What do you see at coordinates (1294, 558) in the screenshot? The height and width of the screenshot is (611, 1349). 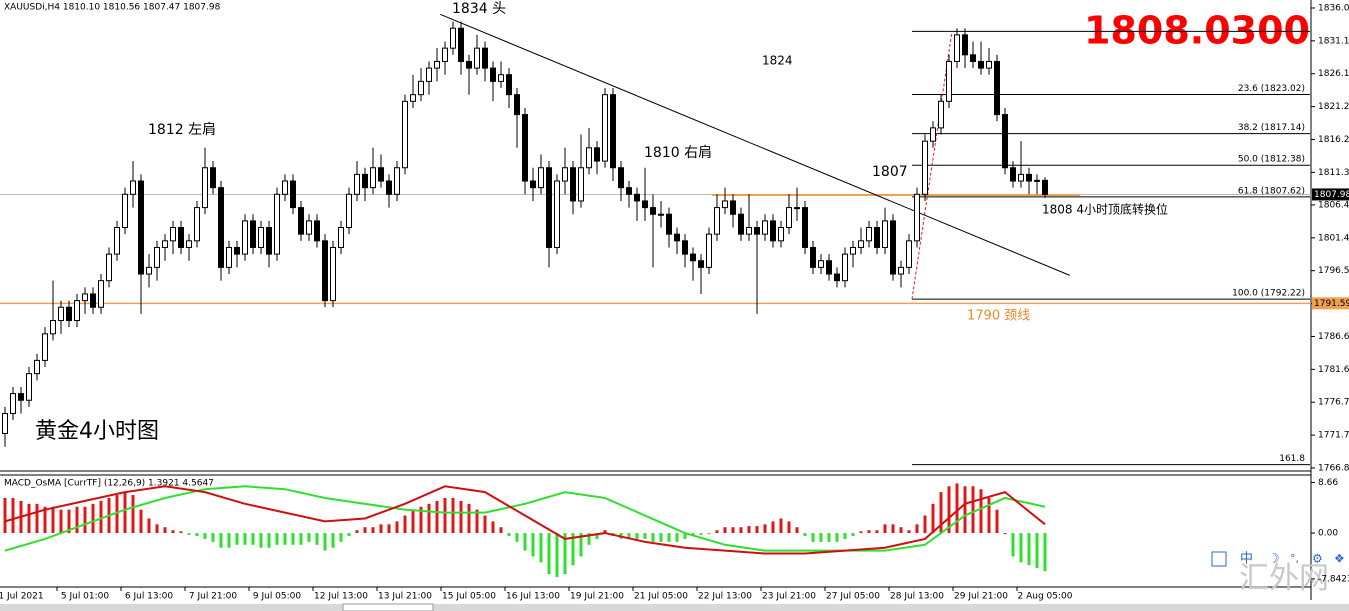 I see `toolbar-icon: °,` at bounding box center [1294, 558].